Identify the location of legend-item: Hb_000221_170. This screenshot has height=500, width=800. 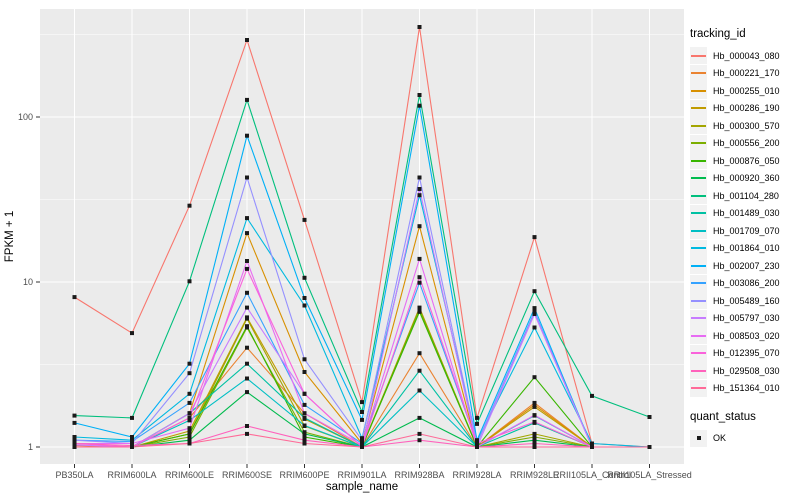
(744, 73).